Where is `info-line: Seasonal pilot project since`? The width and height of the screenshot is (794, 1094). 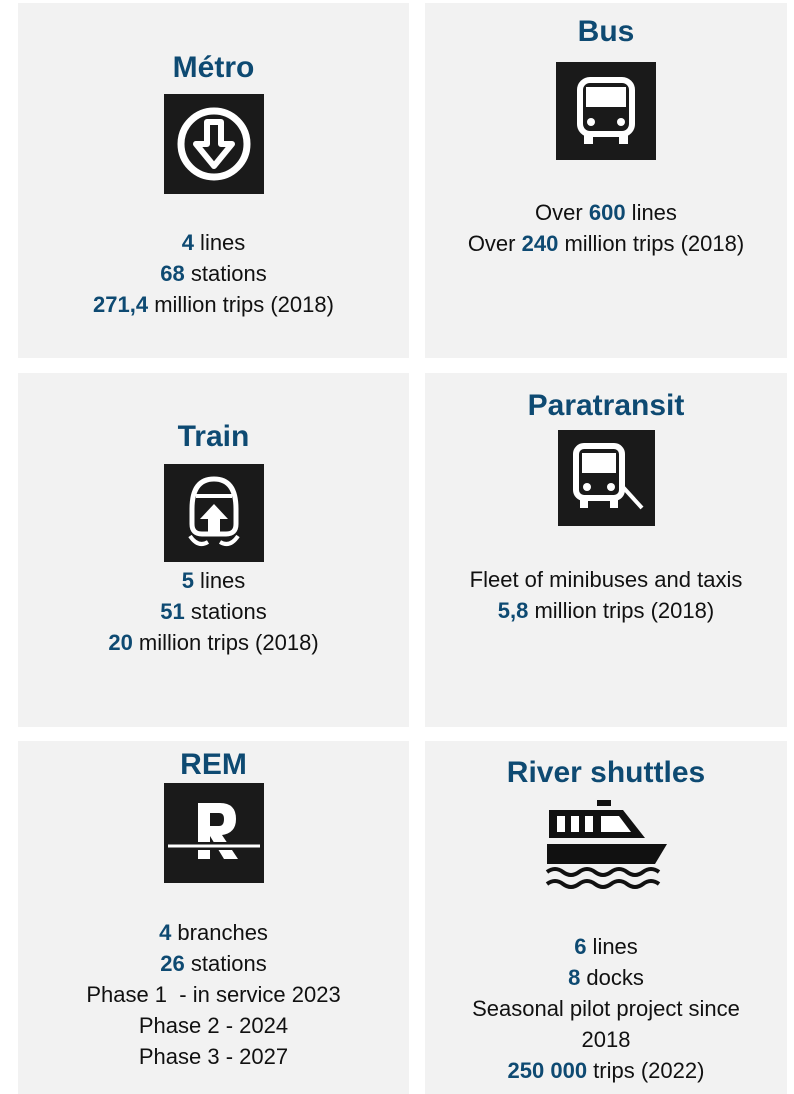
info-line: Seasonal pilot project since is located at coordinates (606, 1008).